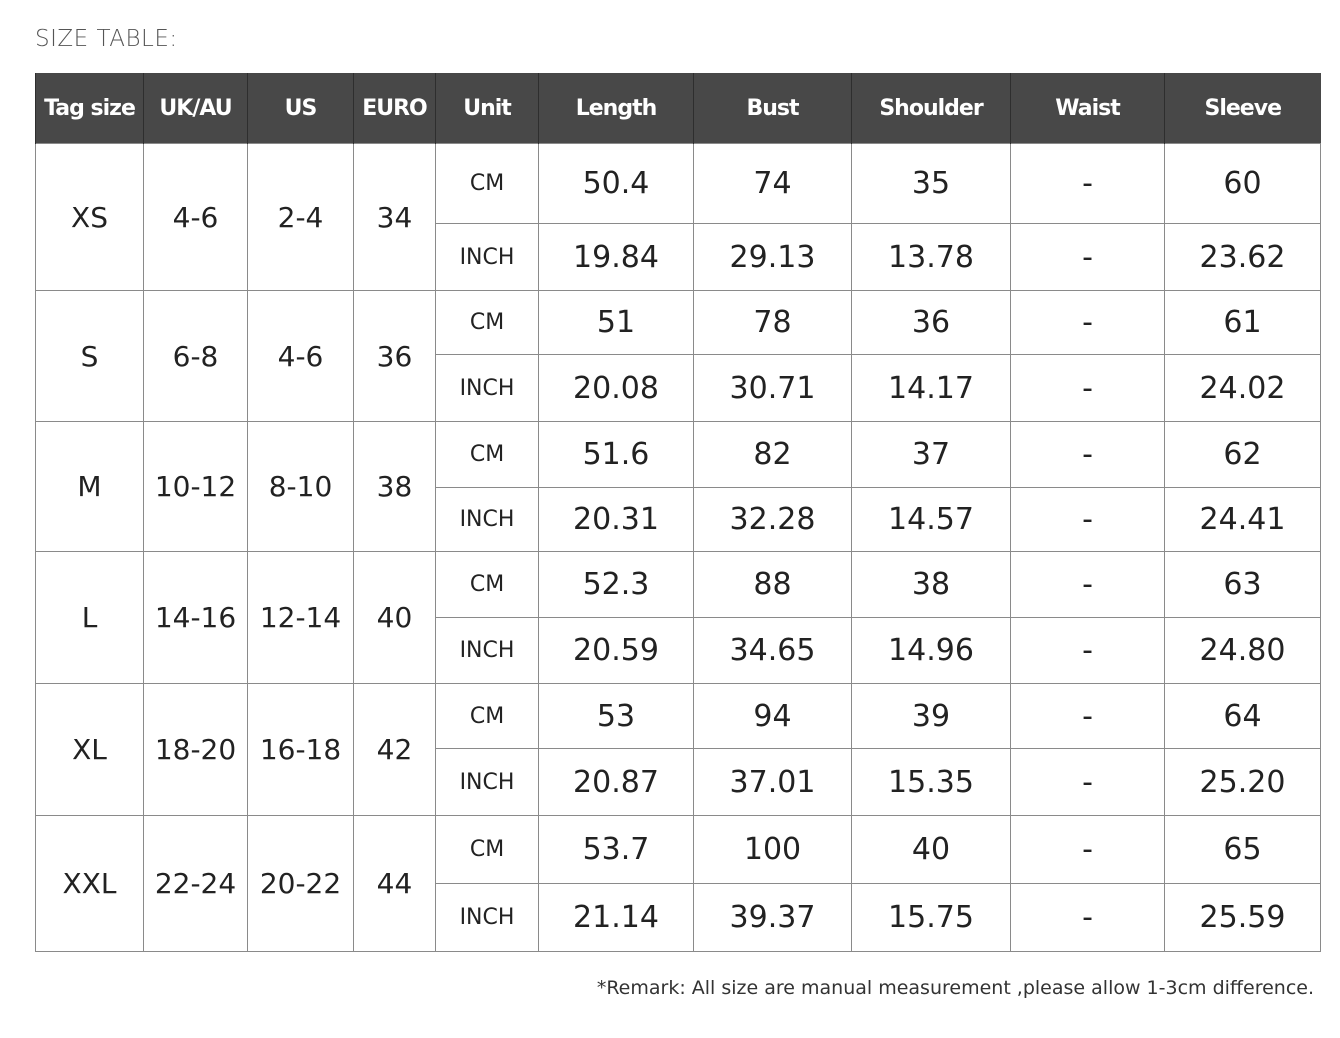  Describe the element at coordinates (89, 356) in the screenshot. I see `table-cell: S` at that location.